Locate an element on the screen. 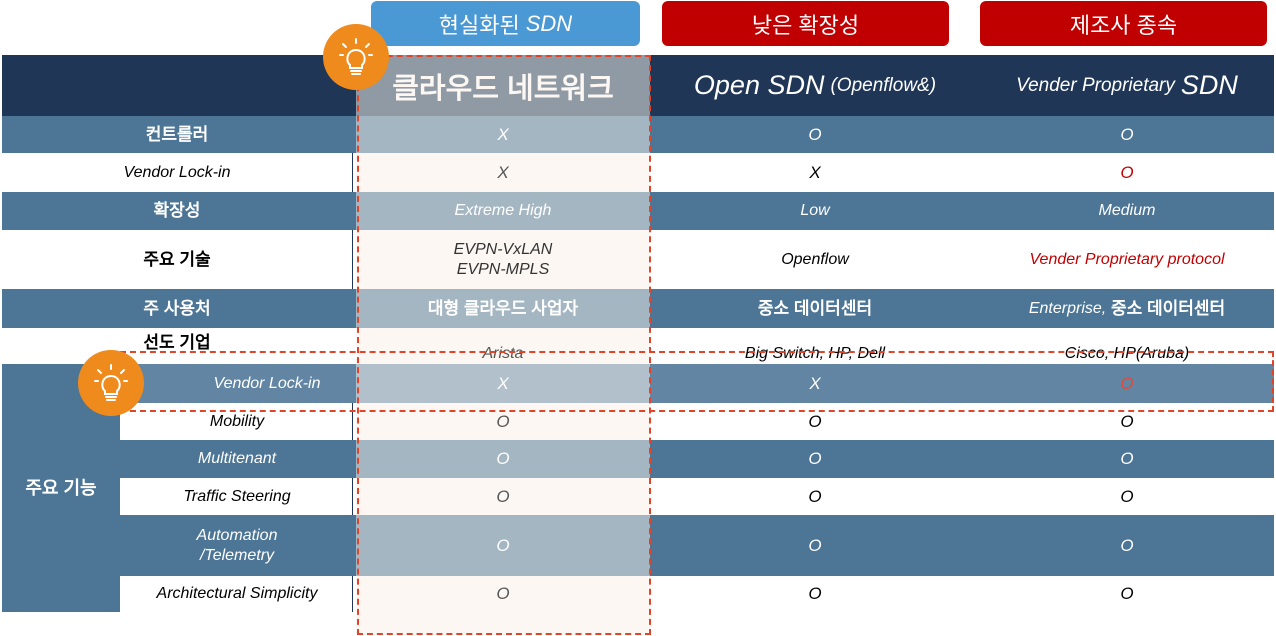 The height and width of the screenshot is (636, 1276). cell-value: Medium is located at coordinates (1127, 210).